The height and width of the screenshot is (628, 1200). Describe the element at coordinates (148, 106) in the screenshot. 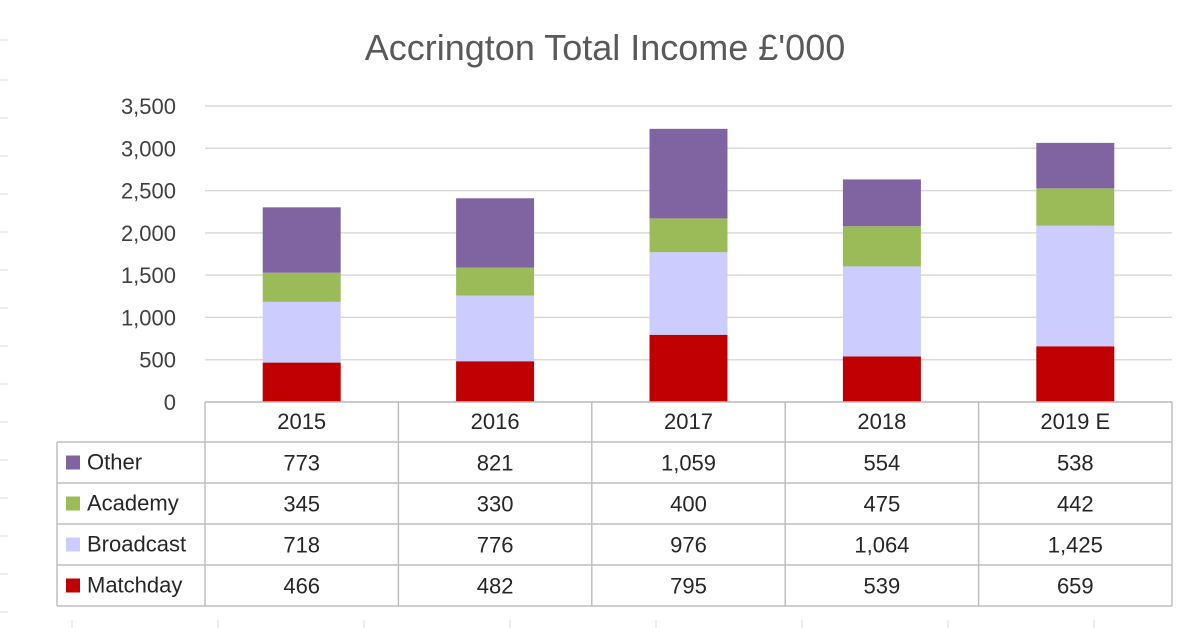

I see `y-tick-label: 3,500` at that location.